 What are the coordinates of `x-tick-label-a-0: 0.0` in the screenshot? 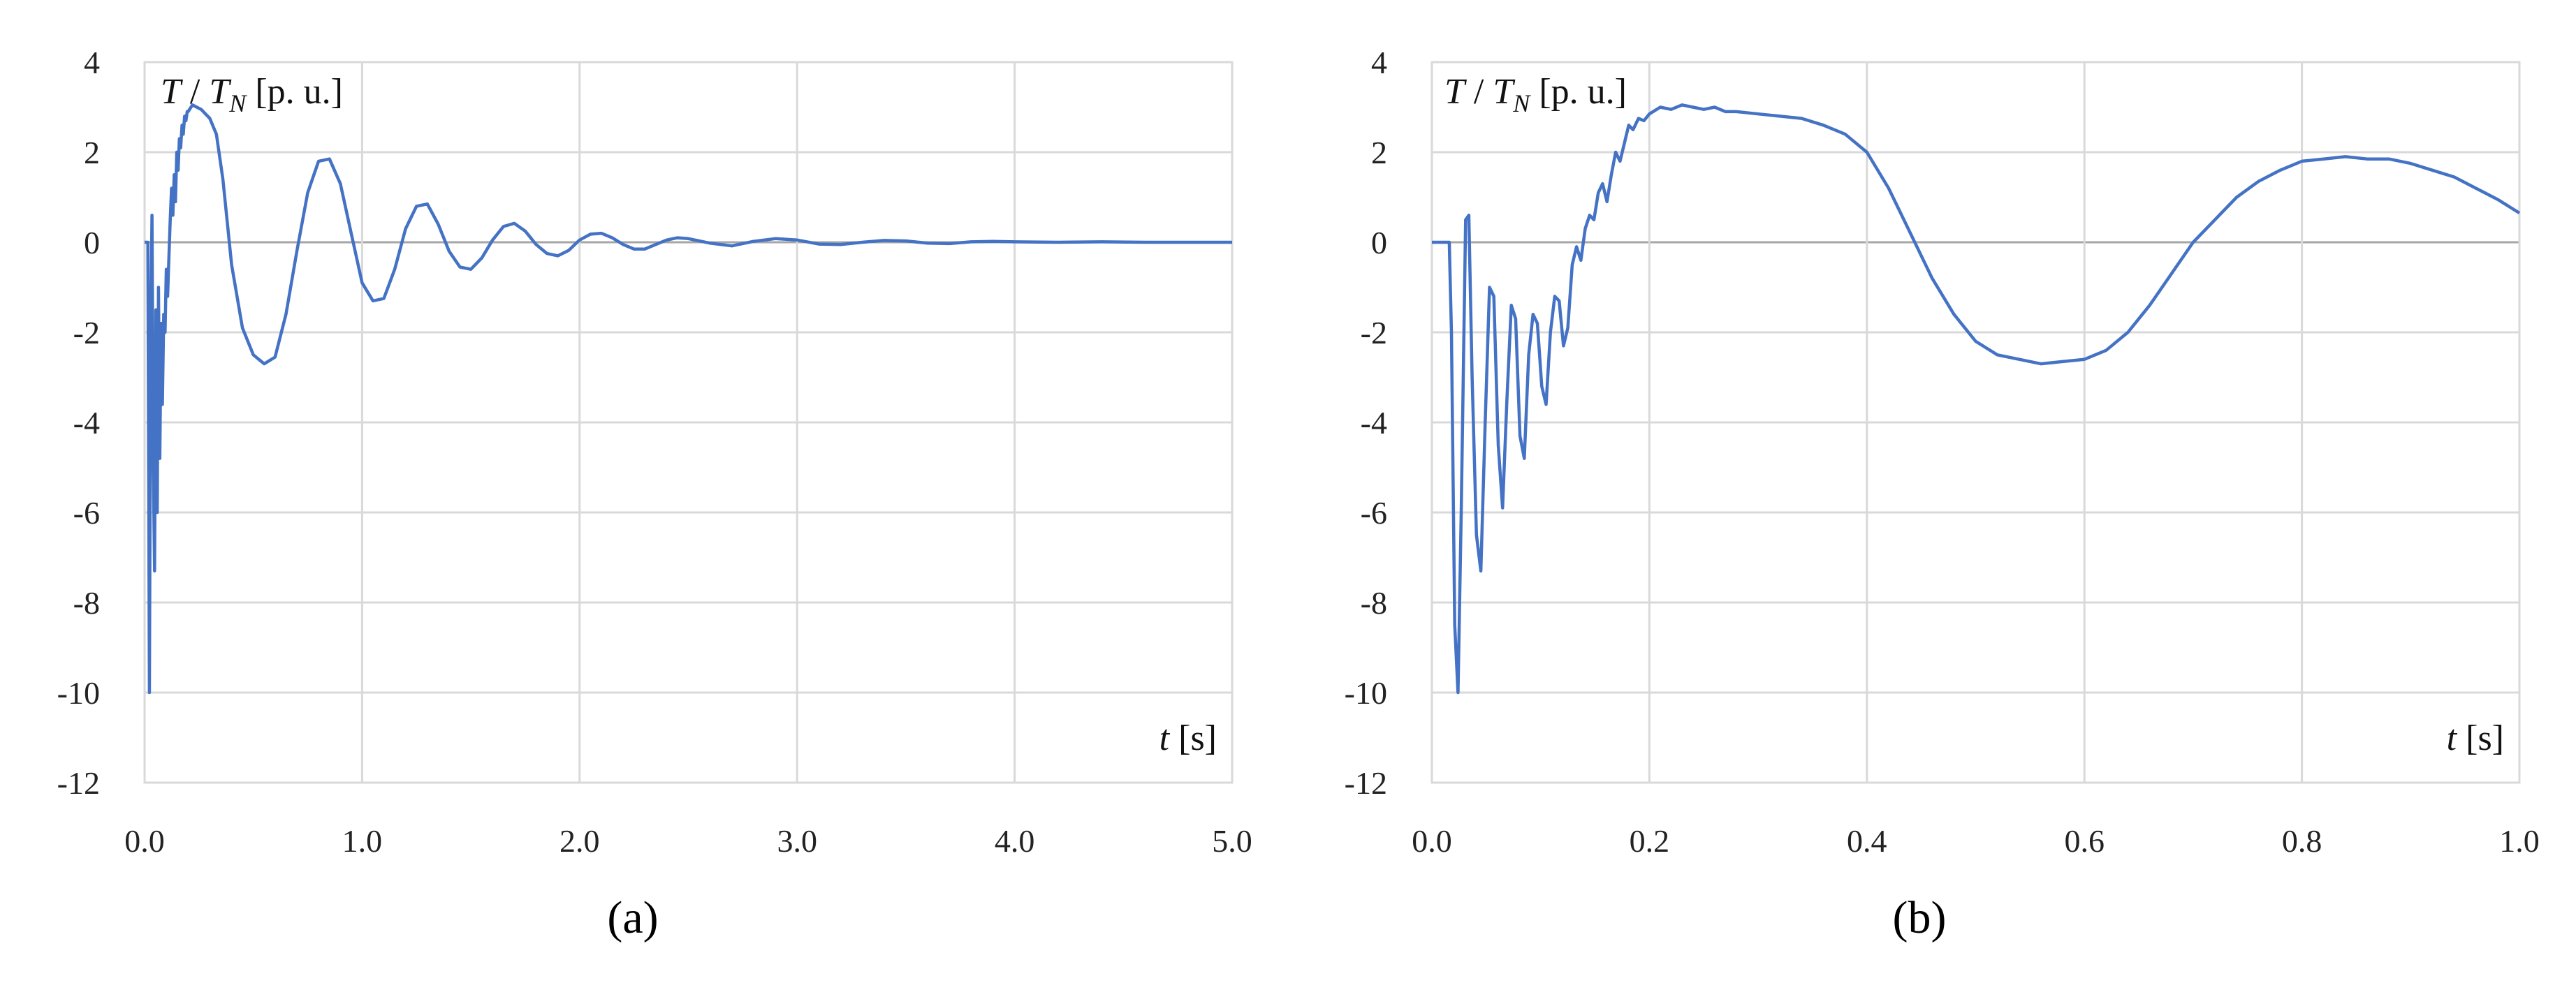 It's located at (144, 841).